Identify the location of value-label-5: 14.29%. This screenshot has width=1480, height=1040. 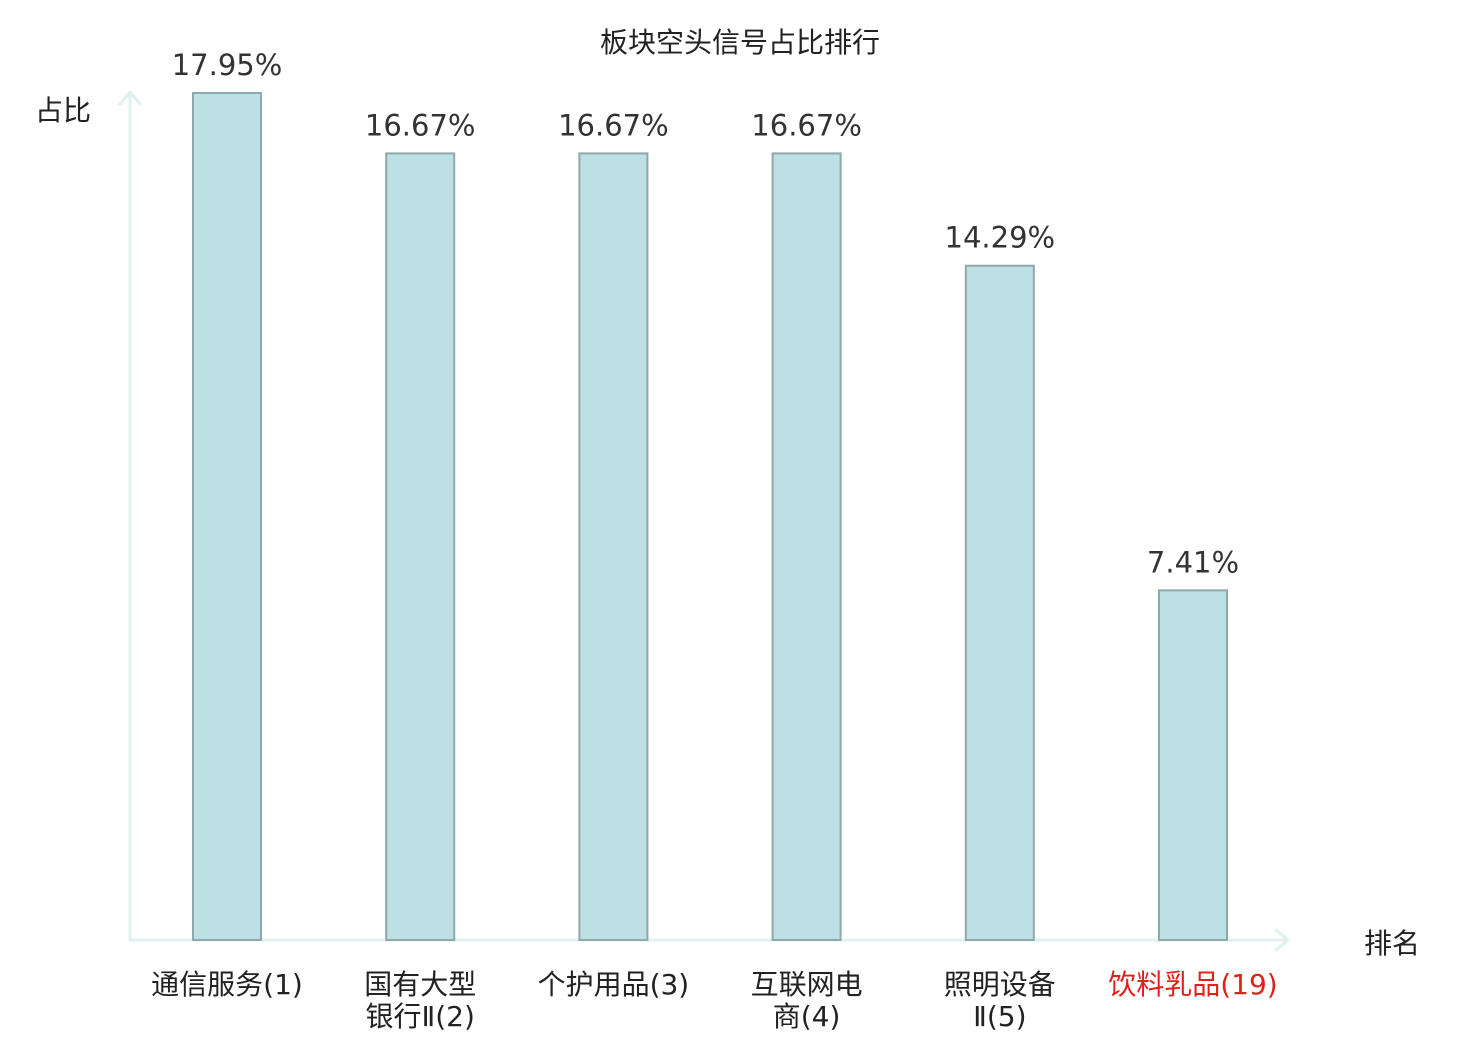
(1000, 238).